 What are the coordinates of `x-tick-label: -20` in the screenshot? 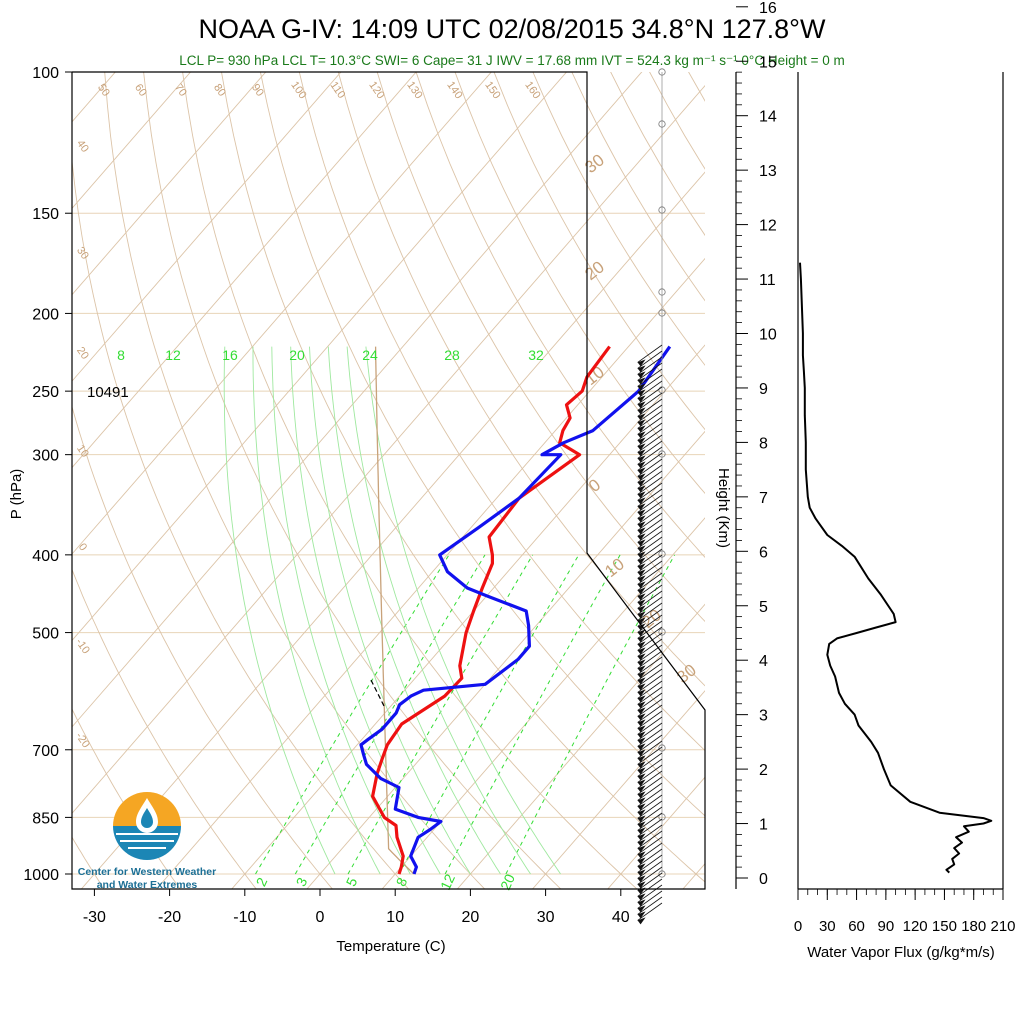 It's located at (169, 917).